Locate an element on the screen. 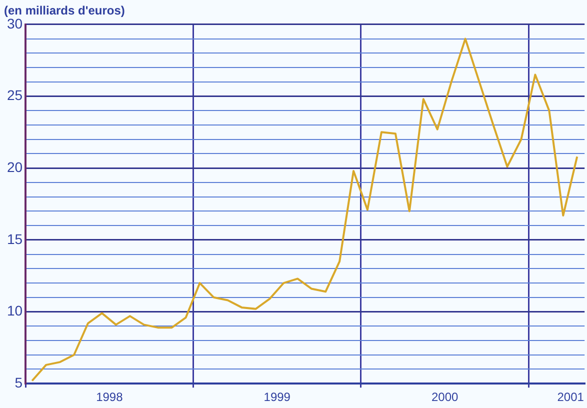 Image resolution: width=587 pixels, height=408 pixels. y-tick-label: 30 is located at coordinates (14, 23).